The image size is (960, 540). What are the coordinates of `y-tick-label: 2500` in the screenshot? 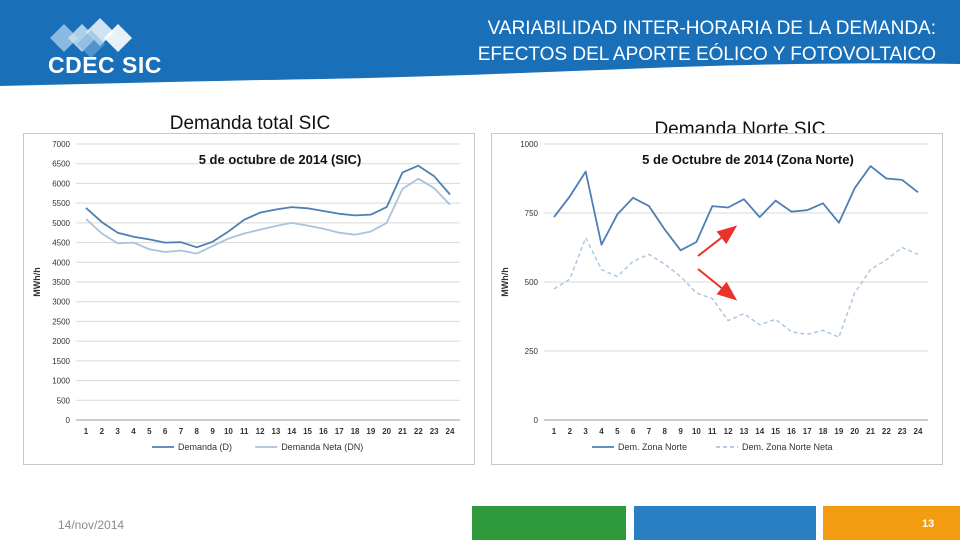 It's located at (61, 321).